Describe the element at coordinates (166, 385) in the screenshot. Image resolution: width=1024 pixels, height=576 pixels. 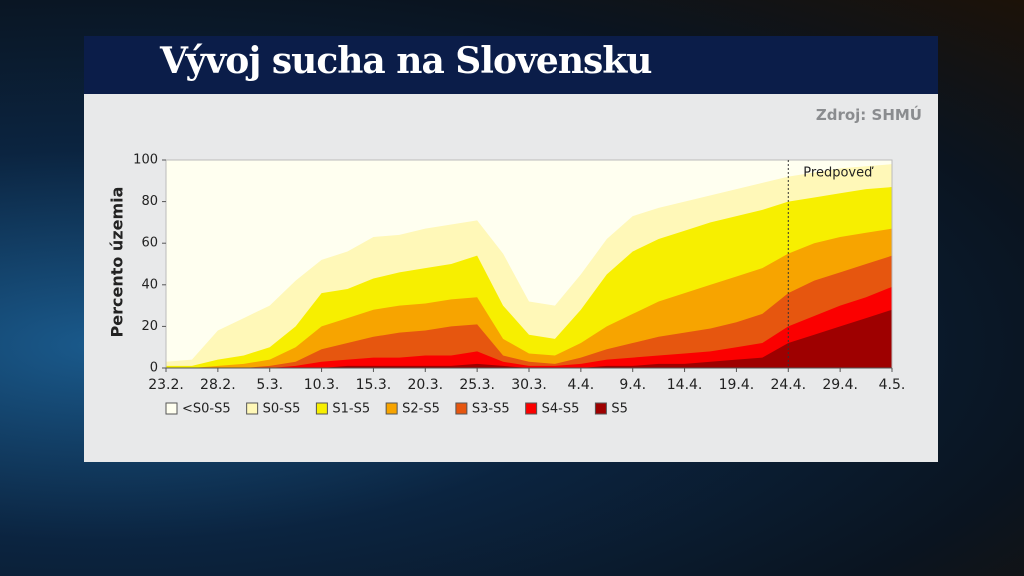
I see `x-tick-label: 23.2.` at that location.